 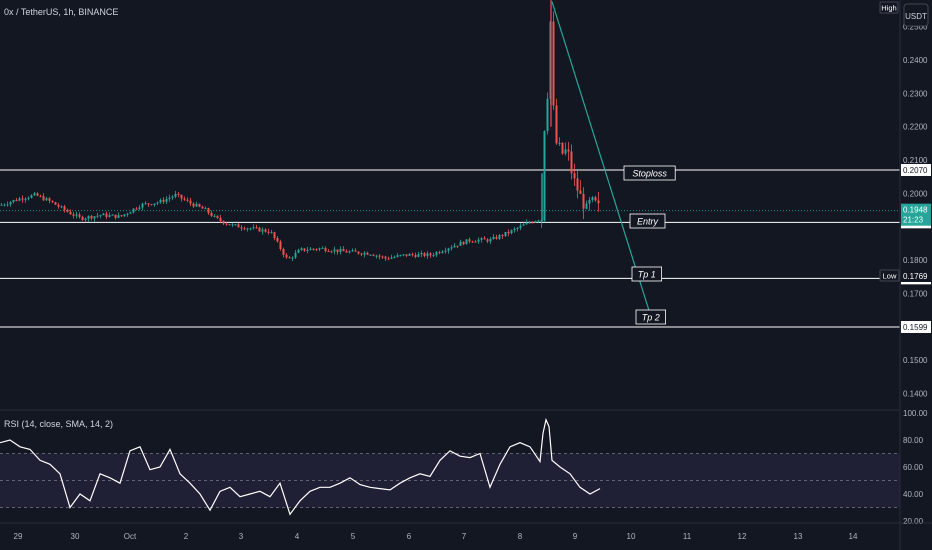 I want to click on high-badge: High, so click(x=888, y=8).